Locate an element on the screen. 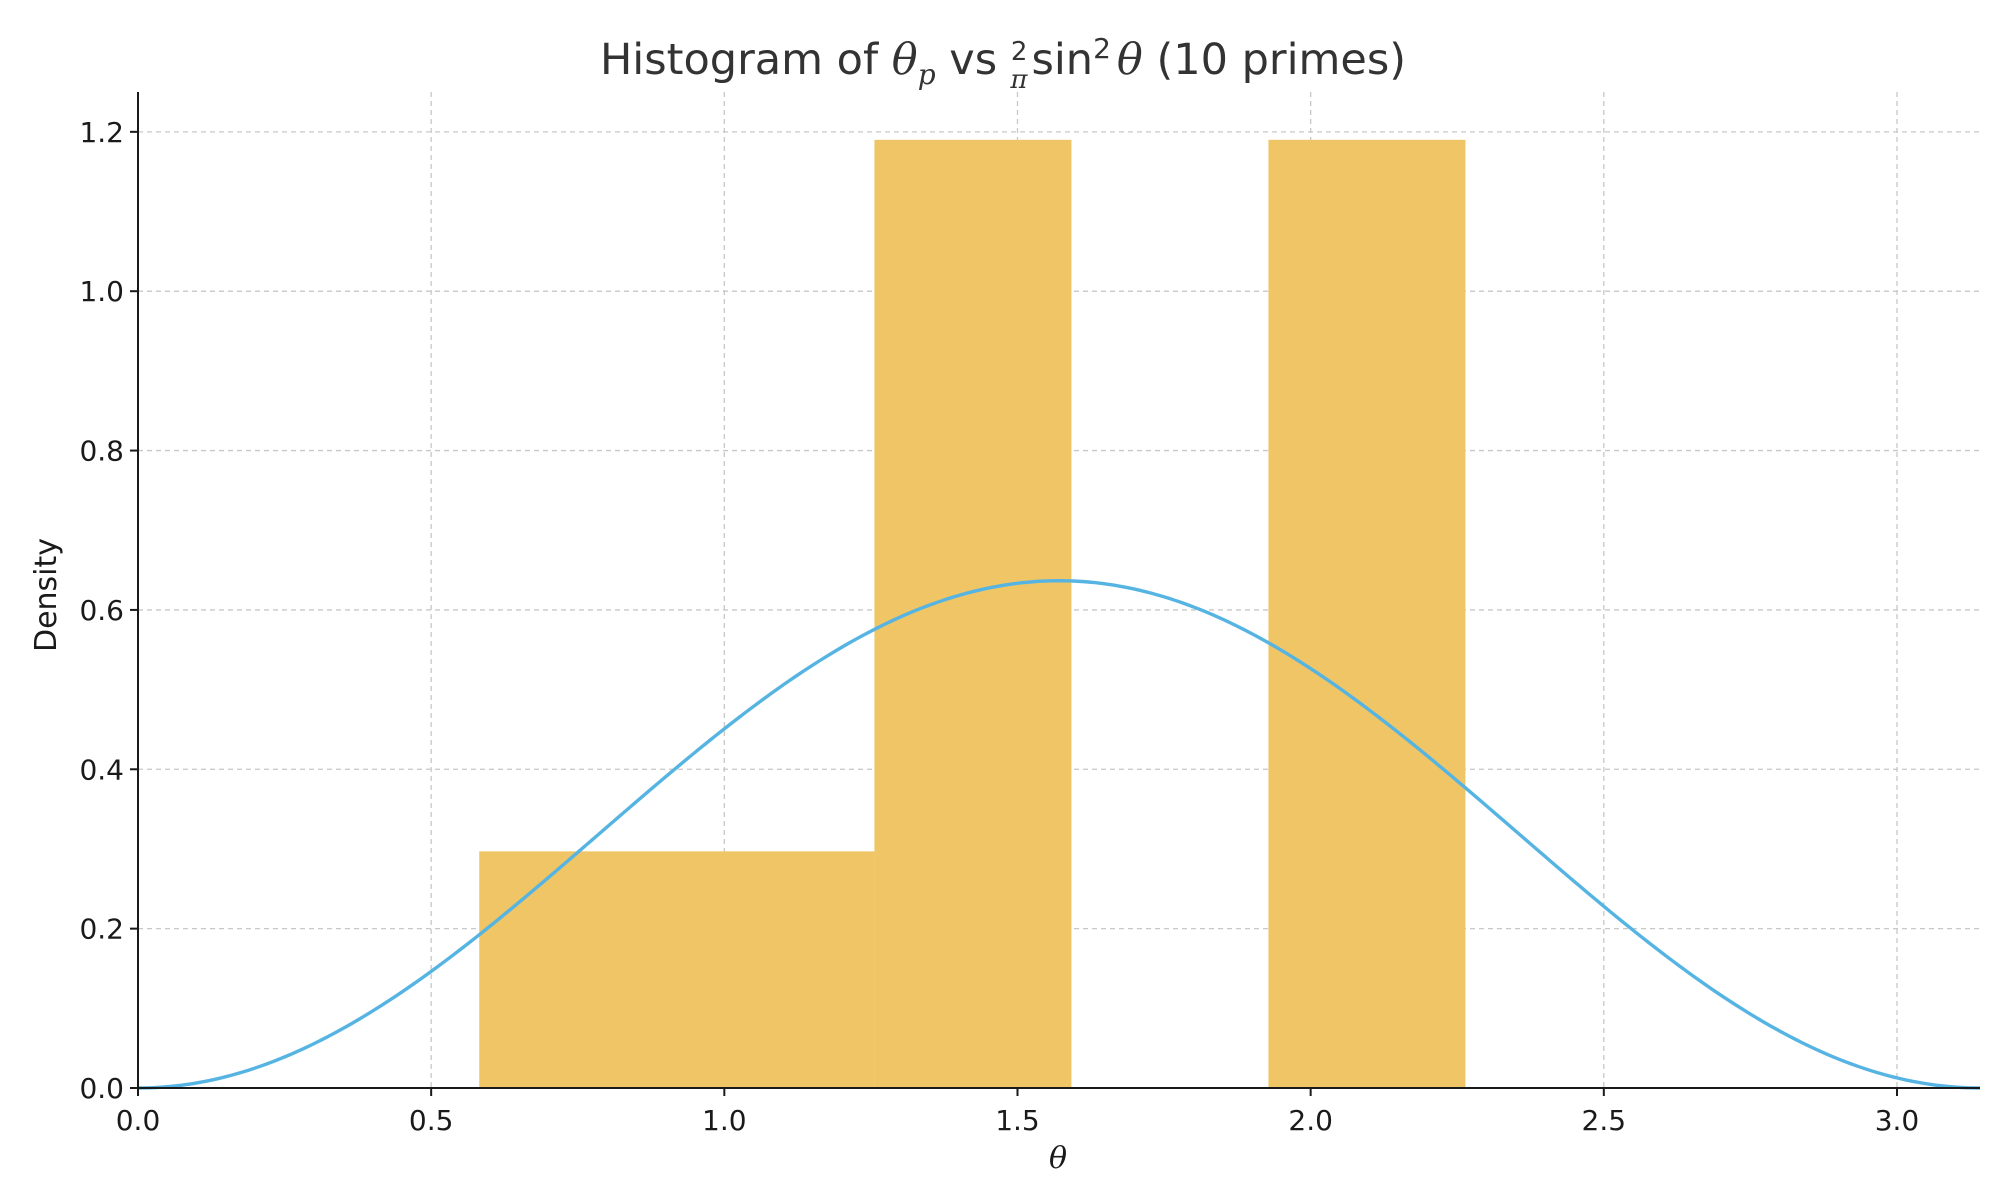 Image resolution: width=2000 pixels, height=1200 pixels. x-tick-label: 1.0 is located at coordinates (724, 1120).